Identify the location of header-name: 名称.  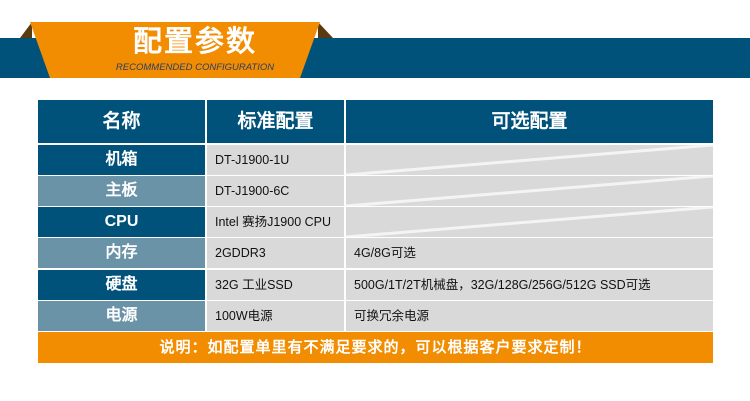
(121, 121).